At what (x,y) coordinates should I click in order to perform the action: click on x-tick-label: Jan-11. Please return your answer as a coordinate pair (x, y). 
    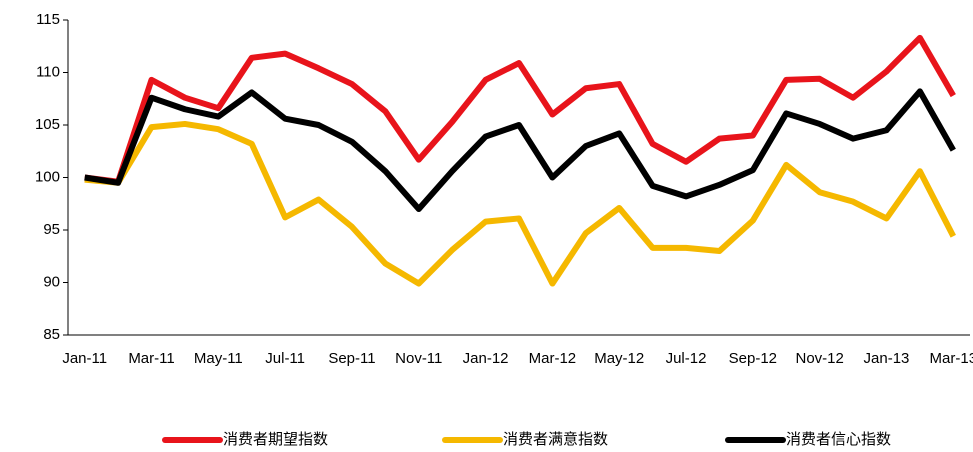
    Looking at the image, I should click on (84, 358).